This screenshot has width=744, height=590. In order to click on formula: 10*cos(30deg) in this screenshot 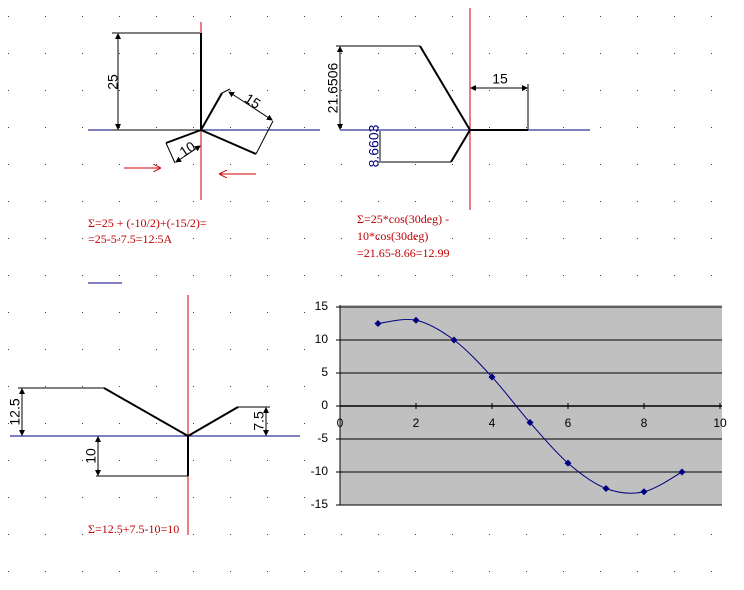, I will do `click(392, 236)`.